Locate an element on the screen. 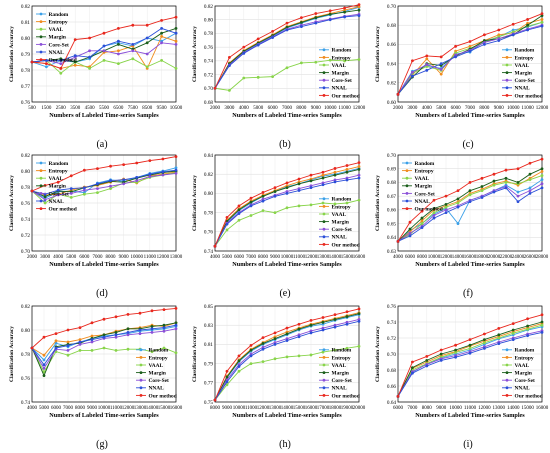 This screenshot has height=453, width=550. x-tick-label: 16000 is located at coordinates (542, 408).